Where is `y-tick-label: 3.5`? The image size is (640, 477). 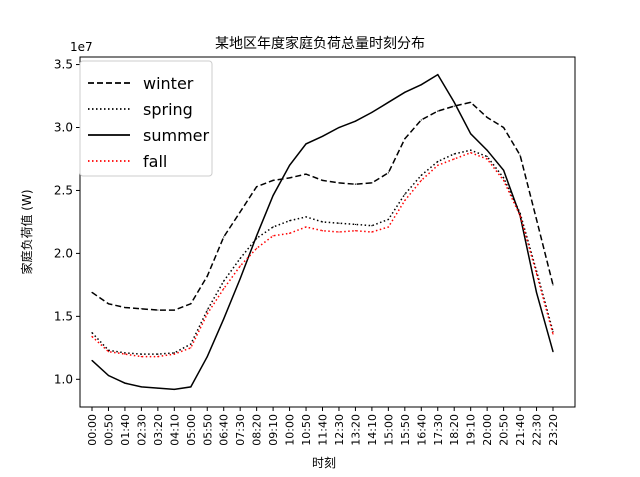
y-tick-label: 3.5 is located at coordinates (63, 65).